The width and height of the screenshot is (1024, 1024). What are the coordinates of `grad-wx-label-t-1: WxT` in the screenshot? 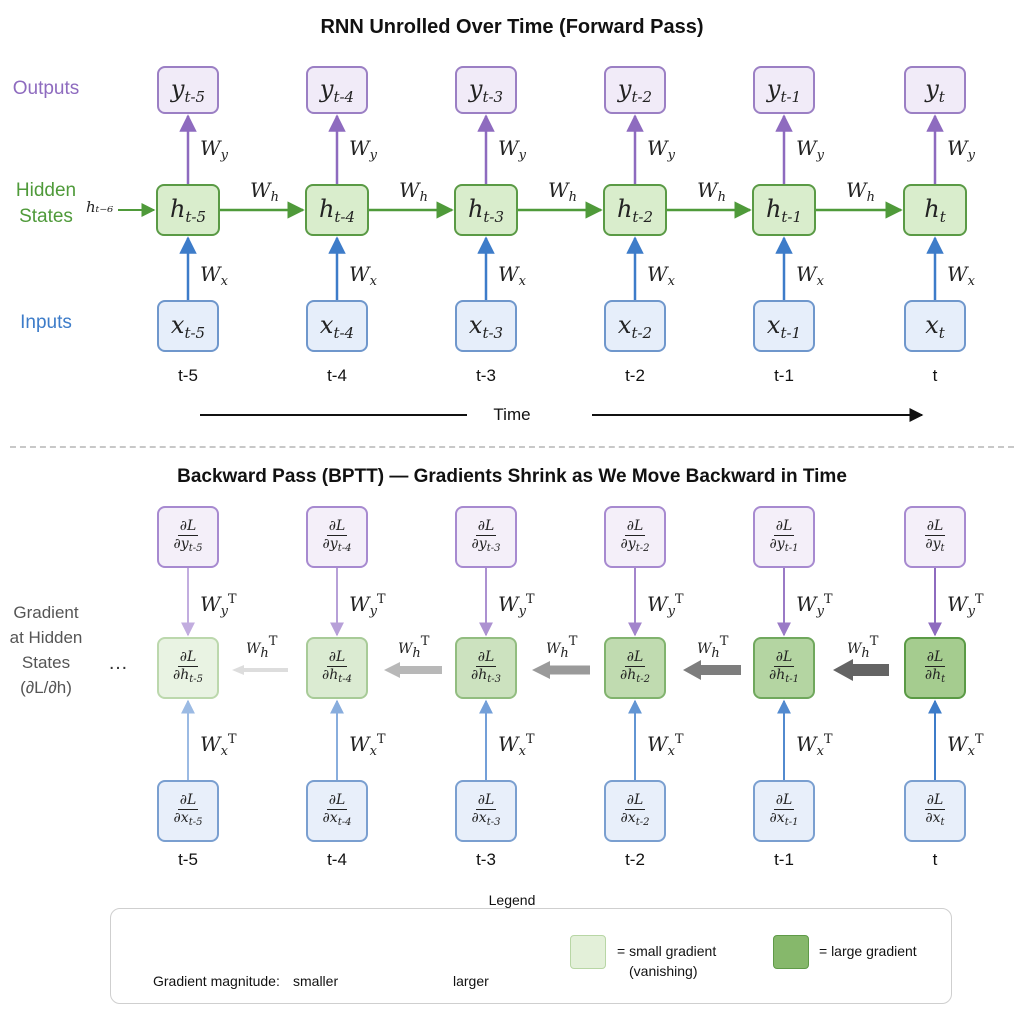 It's located at (814, 745).